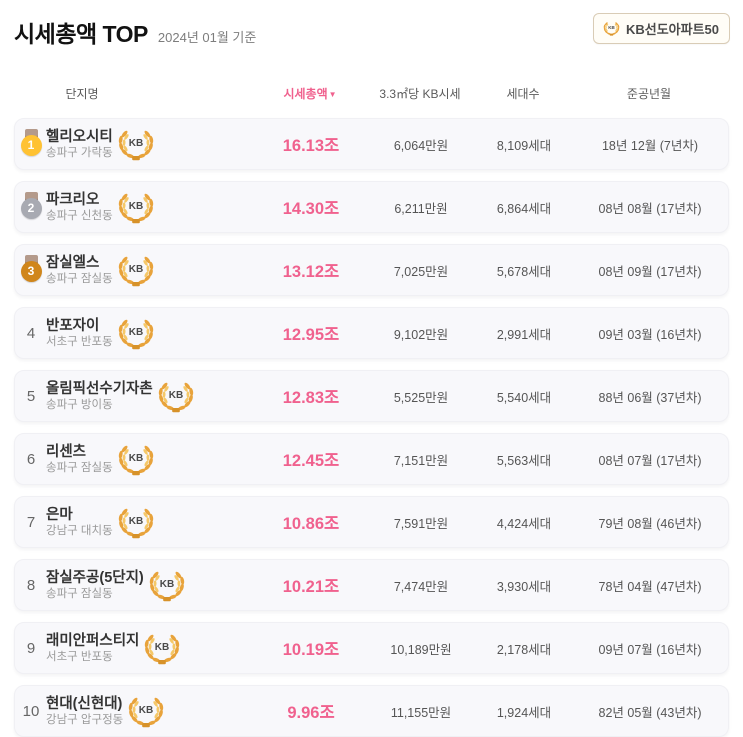 This screenshot has width=743, height=737. What do you see at coordinates (31, 396) in the screenshot?
I see `rank: 5` at bounding box center [31, 396].